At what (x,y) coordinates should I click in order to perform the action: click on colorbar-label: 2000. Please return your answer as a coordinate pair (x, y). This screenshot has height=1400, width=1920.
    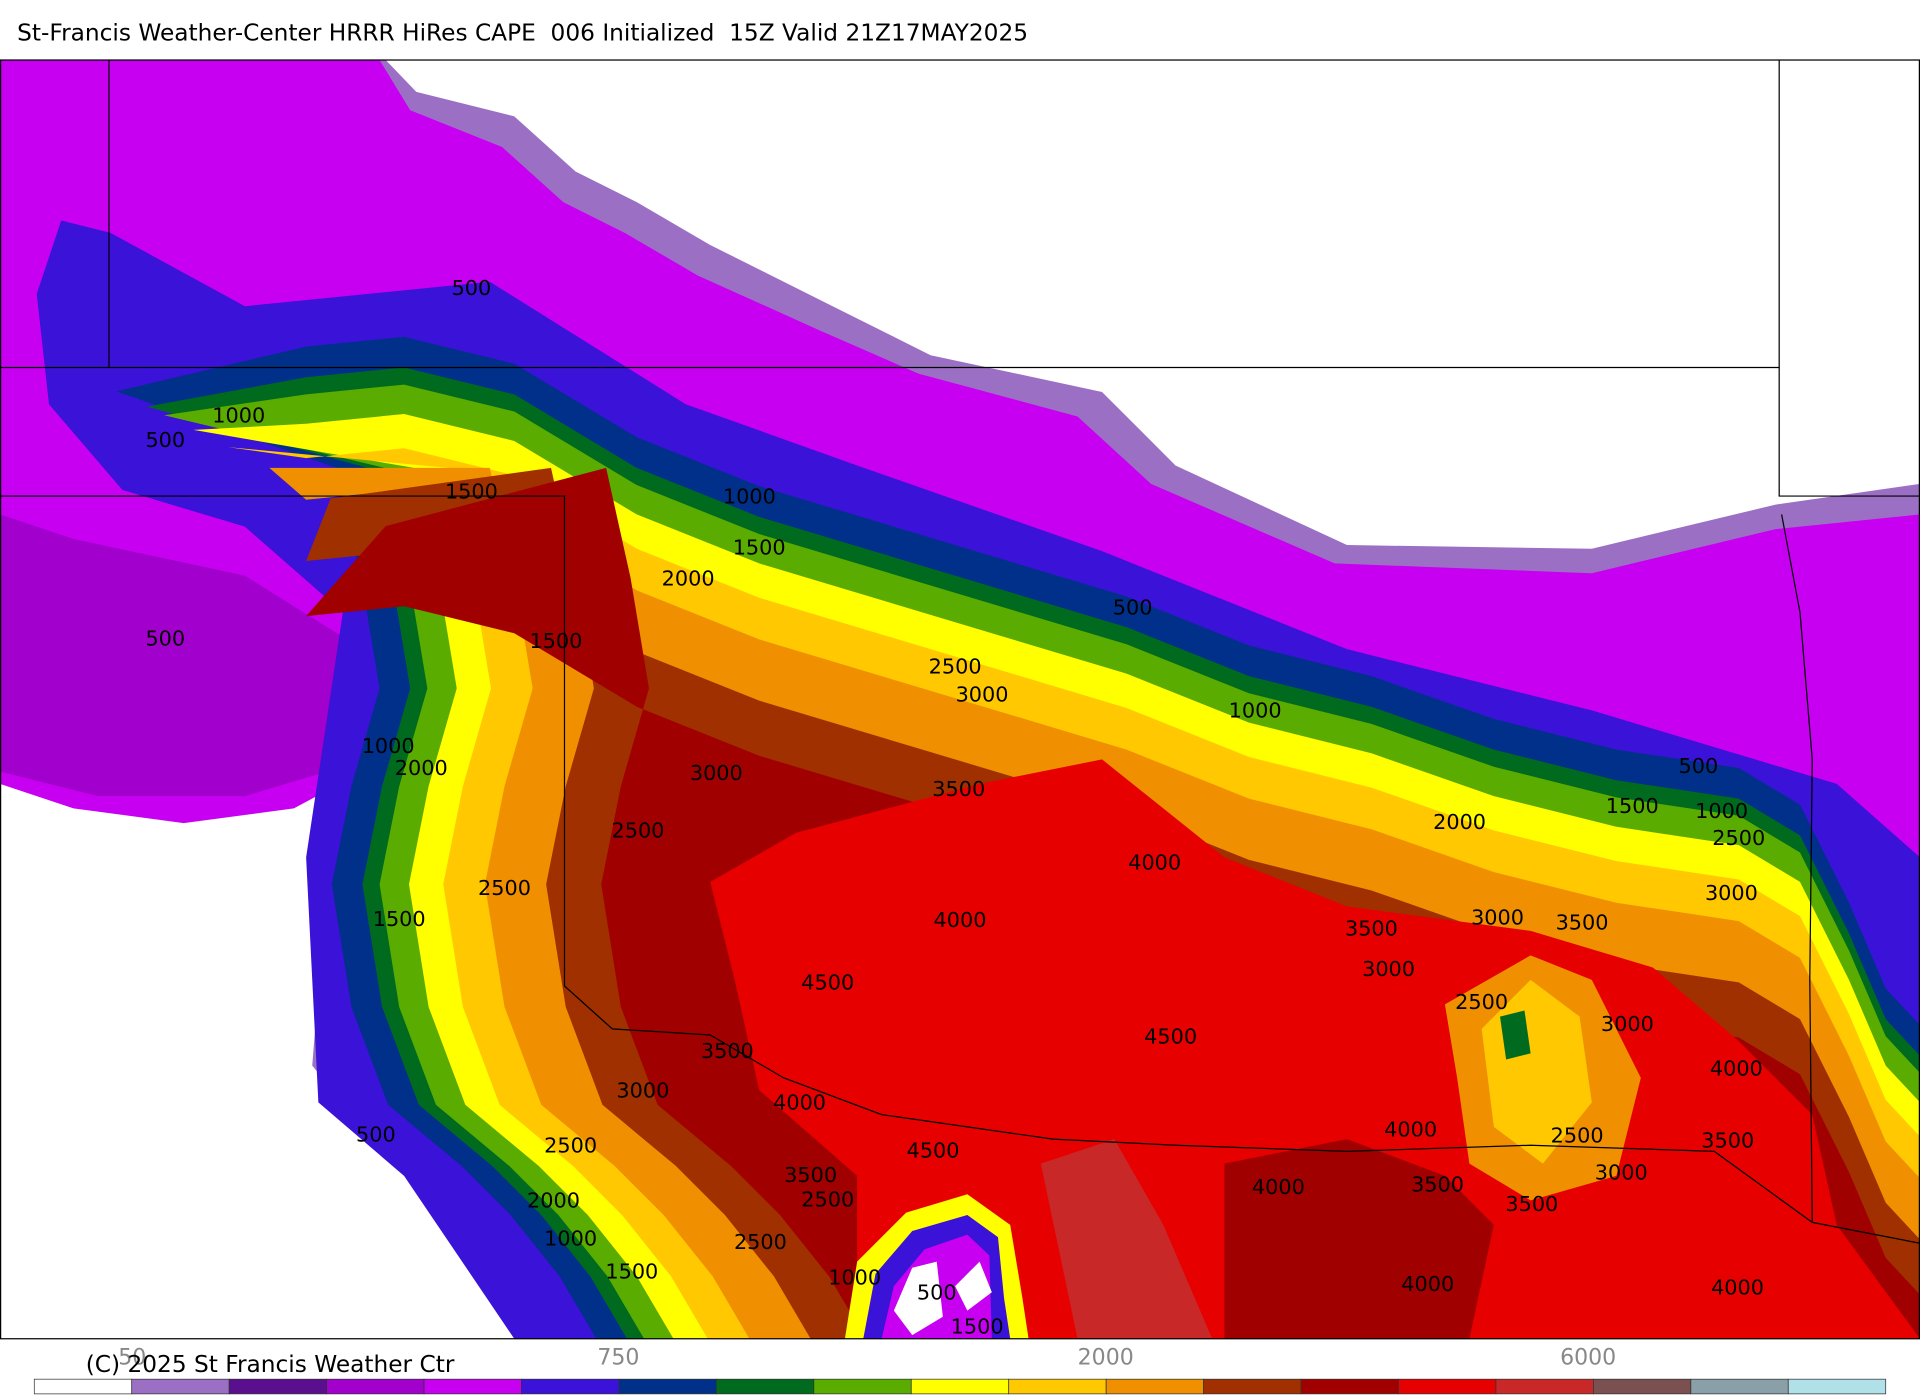
    Looking at the image, I should click on (1106, 1357).